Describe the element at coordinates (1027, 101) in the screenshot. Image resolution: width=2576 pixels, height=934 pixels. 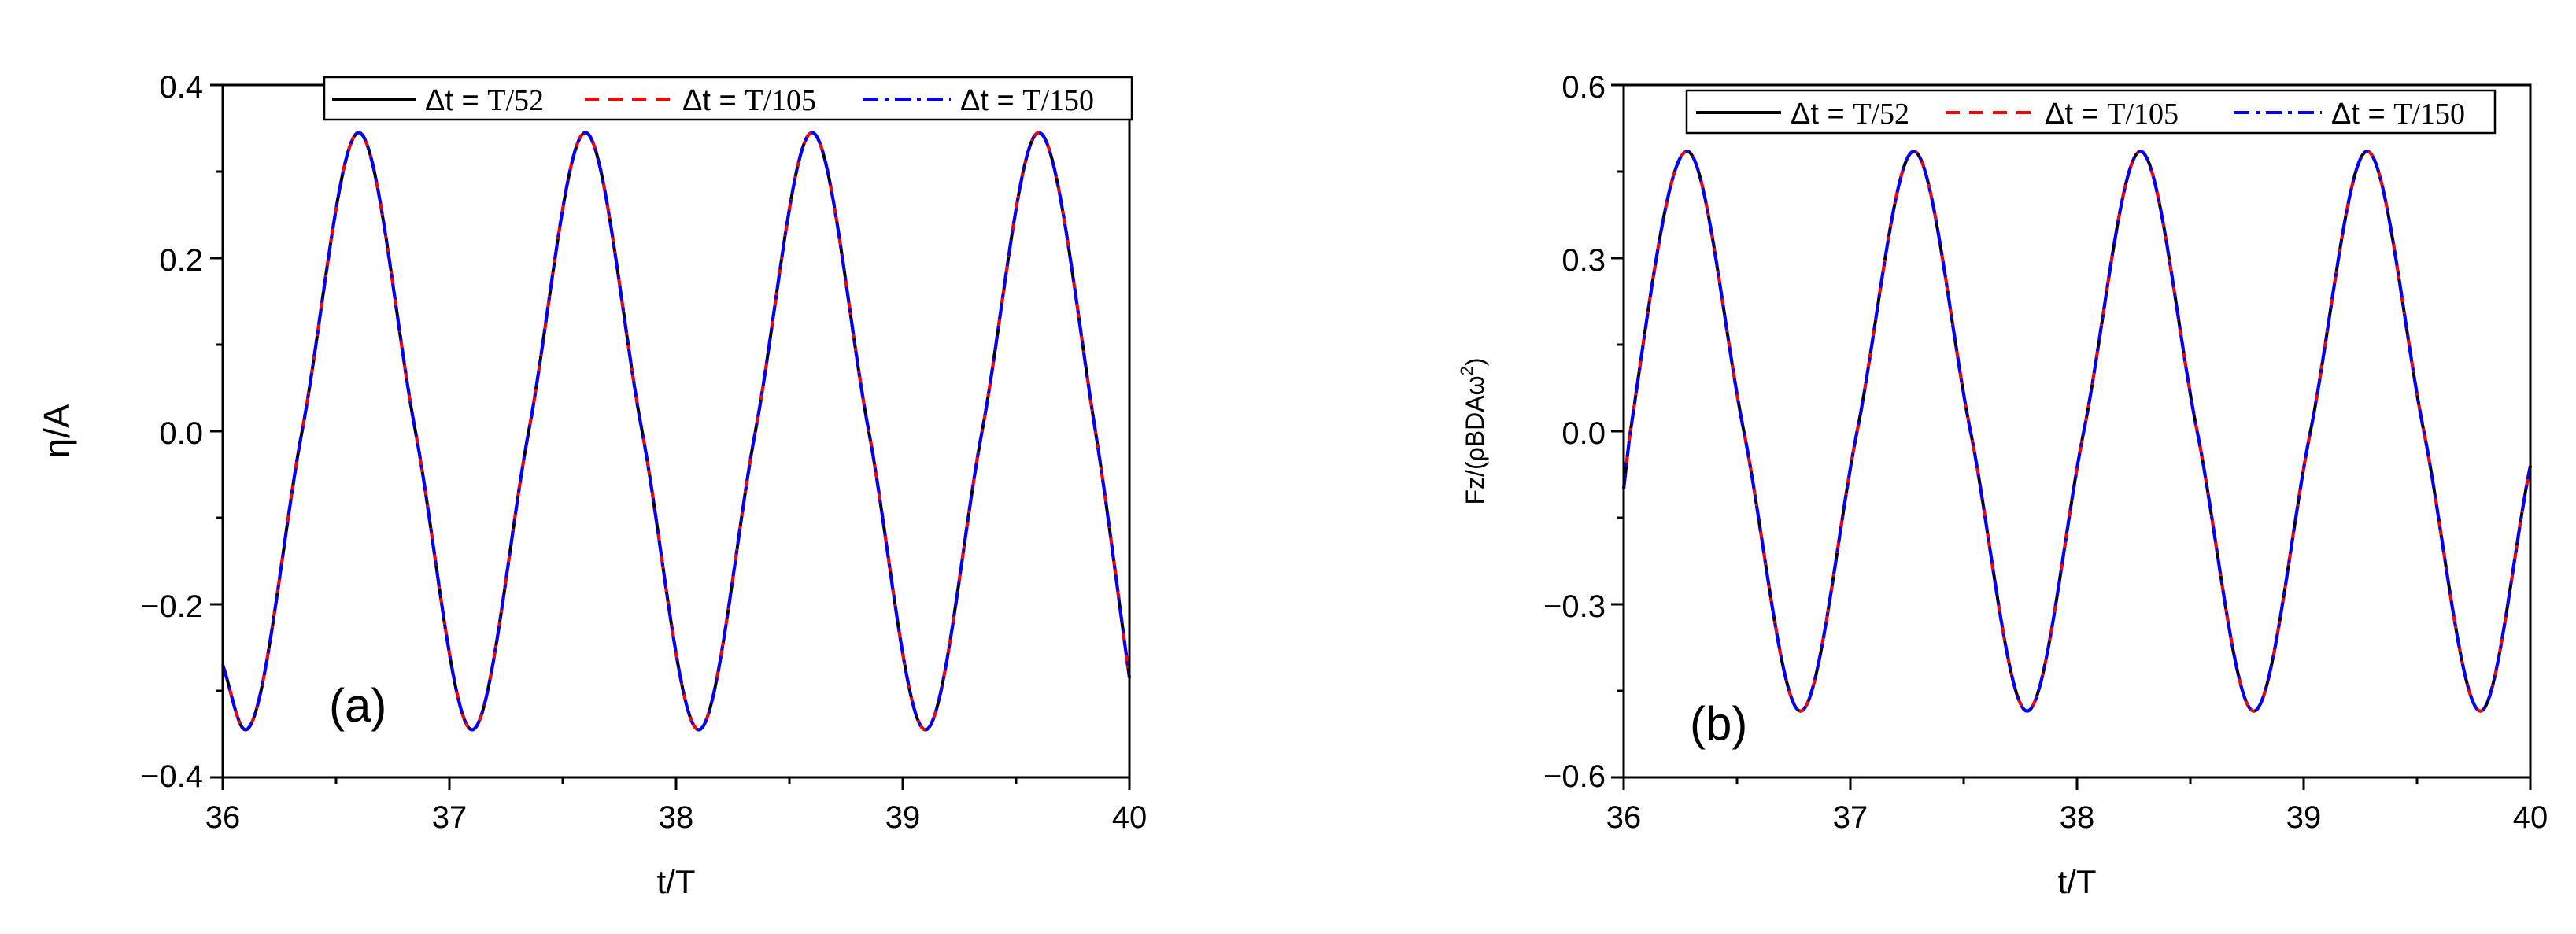
I see `a-legend-entry-3: Δt = T/150` at that location.